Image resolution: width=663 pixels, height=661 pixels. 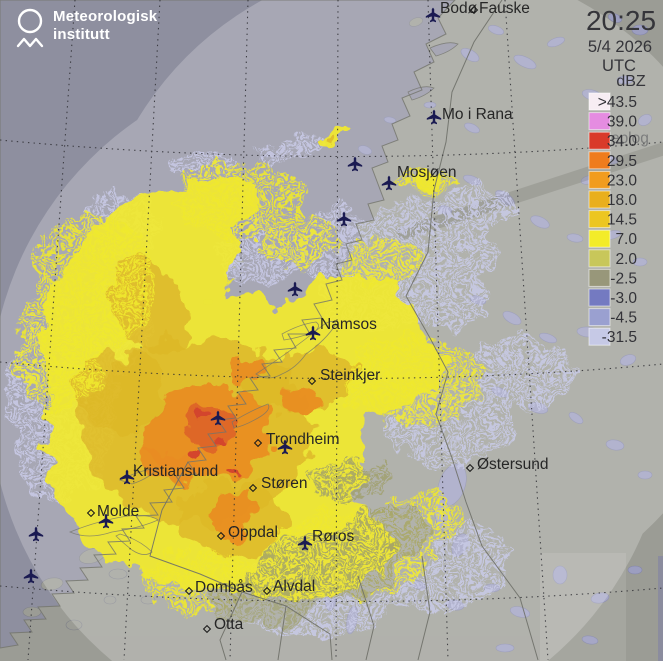 What do you see at coordinates (626, 259) in the screenshot?
I see `legend-value: 2.0` at bounding box center [626, 259].